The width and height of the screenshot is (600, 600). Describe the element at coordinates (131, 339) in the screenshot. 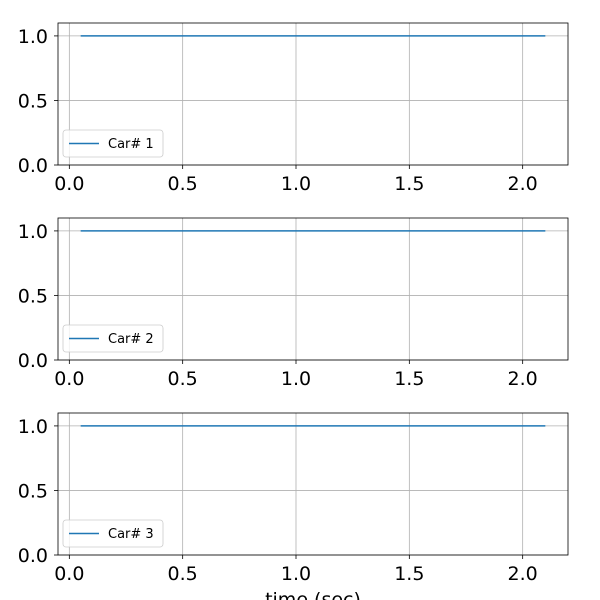

I see `legend-label: Car# 2` at that location.